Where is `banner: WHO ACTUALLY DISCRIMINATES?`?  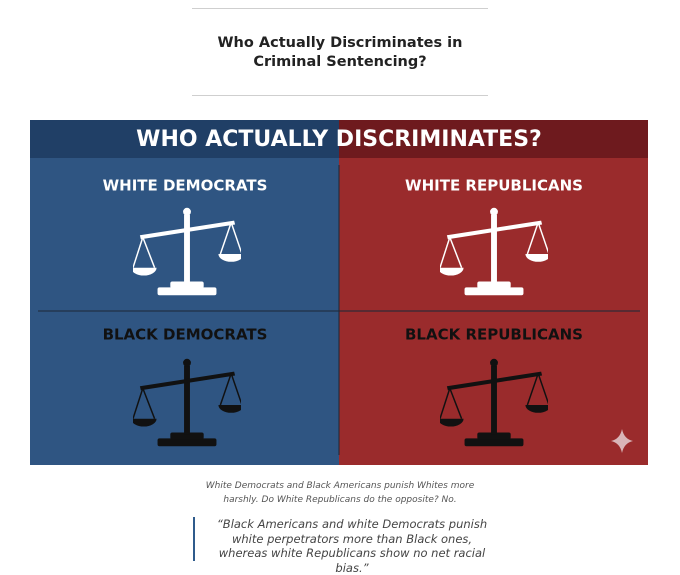
banner: WHO ACTUALLY DISCRIMINATES? is located at coordinates (339, 139).